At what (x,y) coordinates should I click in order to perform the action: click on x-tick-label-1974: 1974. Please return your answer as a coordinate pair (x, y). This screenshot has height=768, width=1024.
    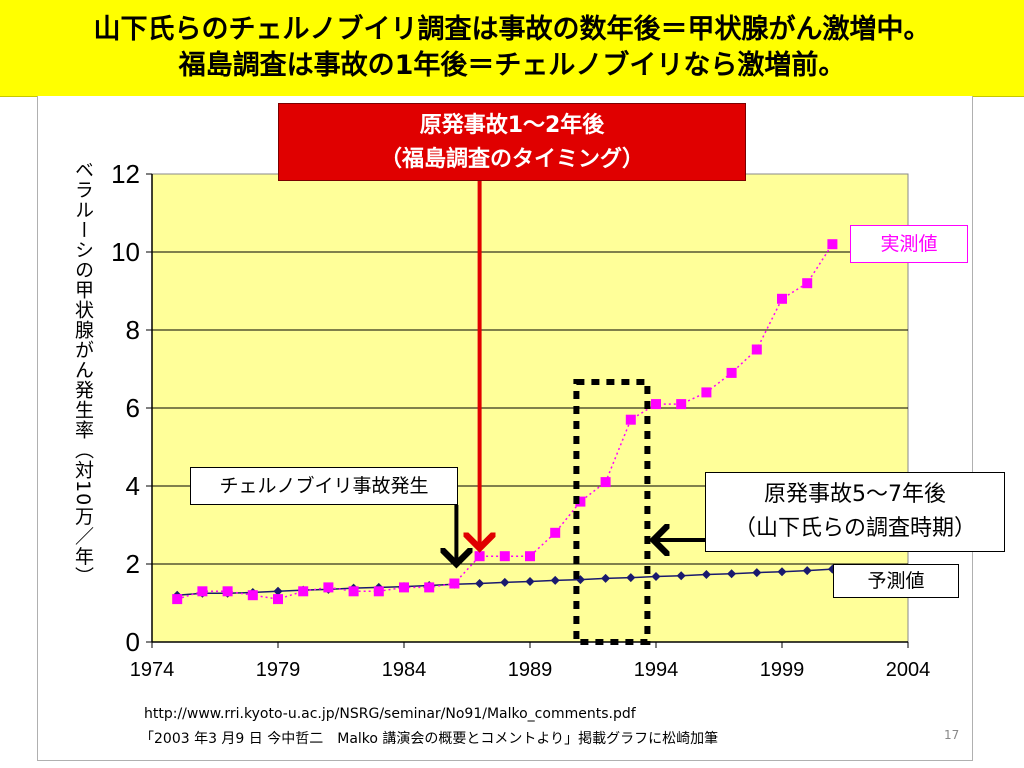
    Looking at the image, I should click on (152, 670).